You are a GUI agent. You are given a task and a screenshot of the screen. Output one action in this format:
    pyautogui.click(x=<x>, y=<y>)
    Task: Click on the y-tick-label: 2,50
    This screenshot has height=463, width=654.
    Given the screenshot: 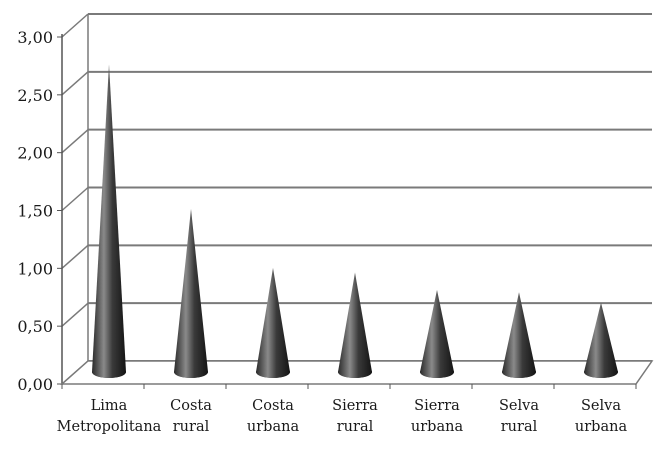 What is the action you would take?
    pyautogui.click(x=35, y=95)
    